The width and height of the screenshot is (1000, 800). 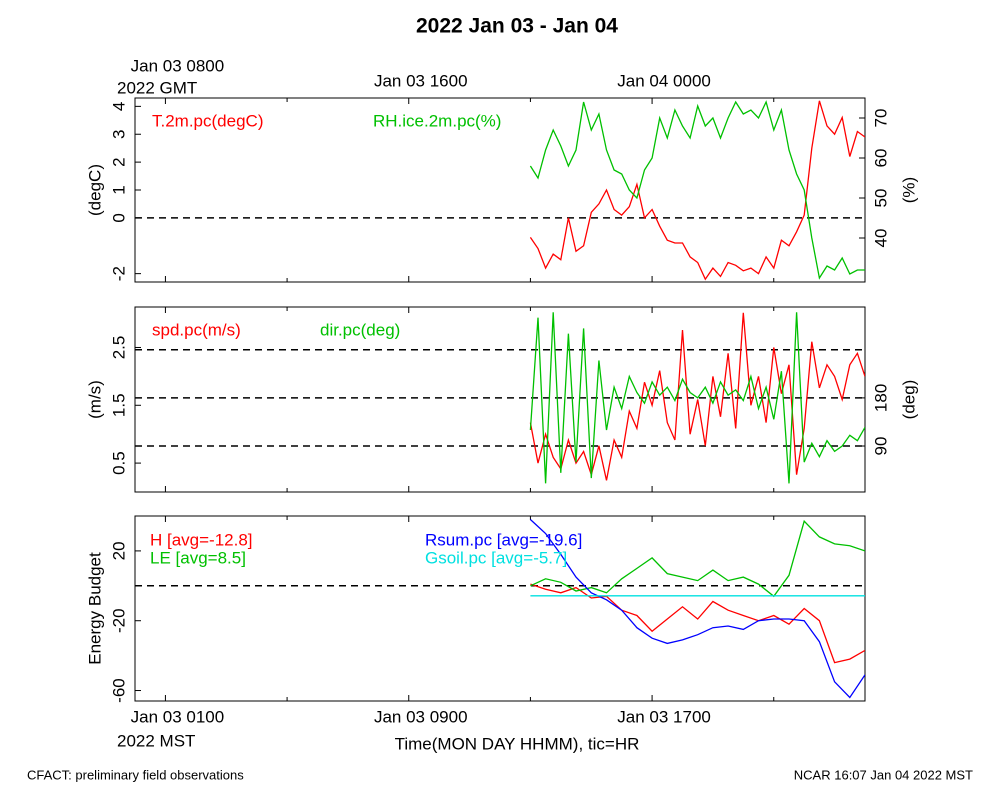 What do you see at coordinates (908, 400) in the screenshot?
I see `y2-axis-label: (deg)` at bounding box center [908, 400].